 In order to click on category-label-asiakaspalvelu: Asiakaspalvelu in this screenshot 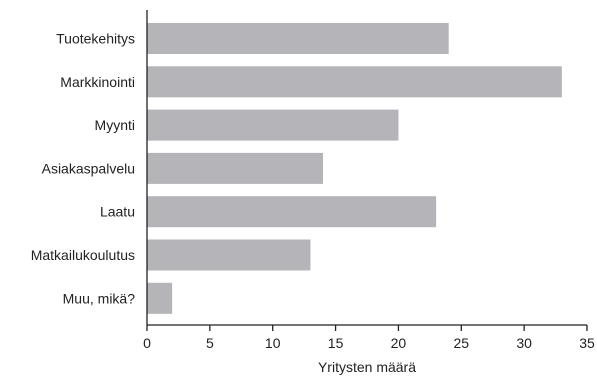, I will do `click(88, 168)`.